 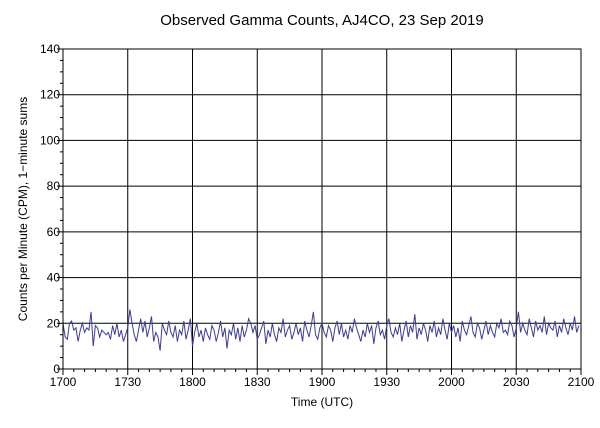 I want to click on x-tick-label: 2000, so click(x=451, y=382).